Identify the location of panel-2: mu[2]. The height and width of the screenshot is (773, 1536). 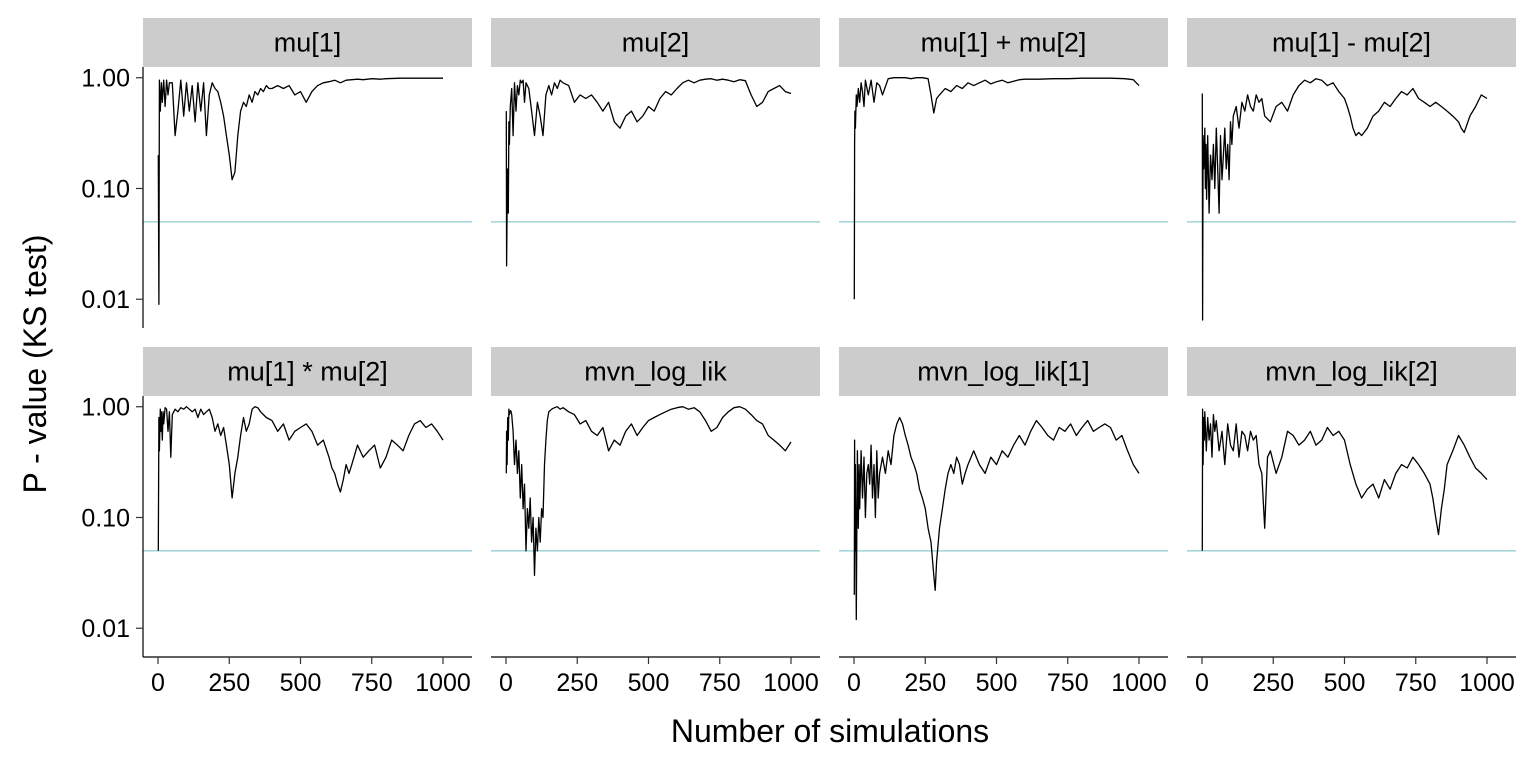
(655, 142).